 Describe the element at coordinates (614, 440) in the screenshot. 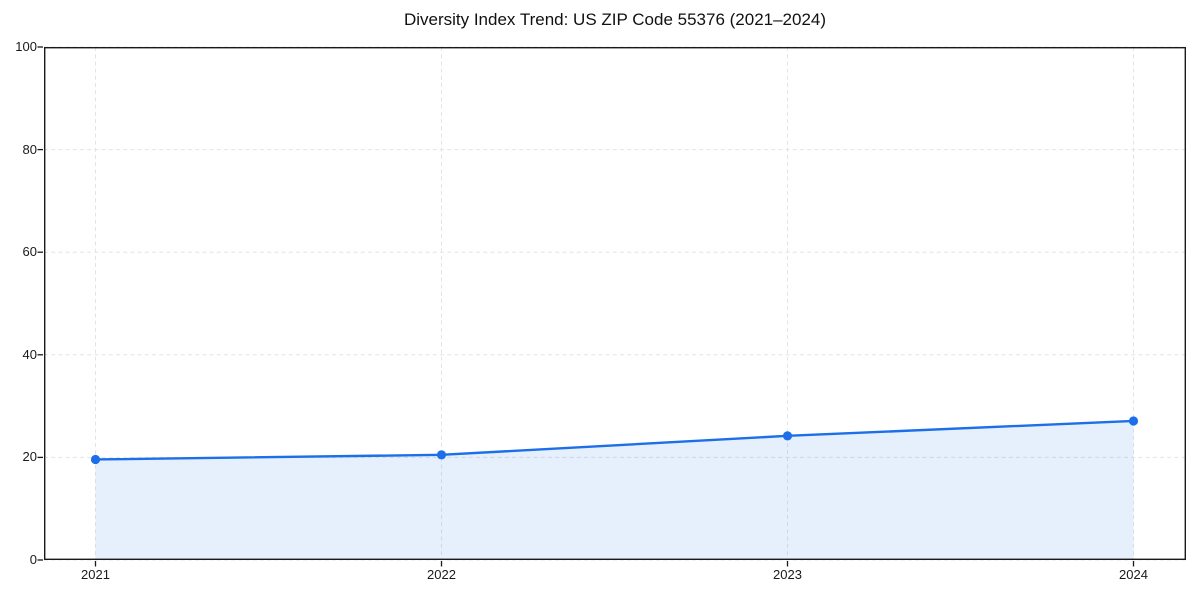

I see `trend-line` at that location.